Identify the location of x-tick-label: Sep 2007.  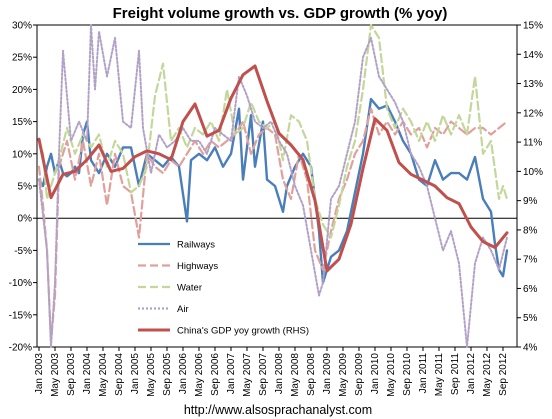
(263, 374).